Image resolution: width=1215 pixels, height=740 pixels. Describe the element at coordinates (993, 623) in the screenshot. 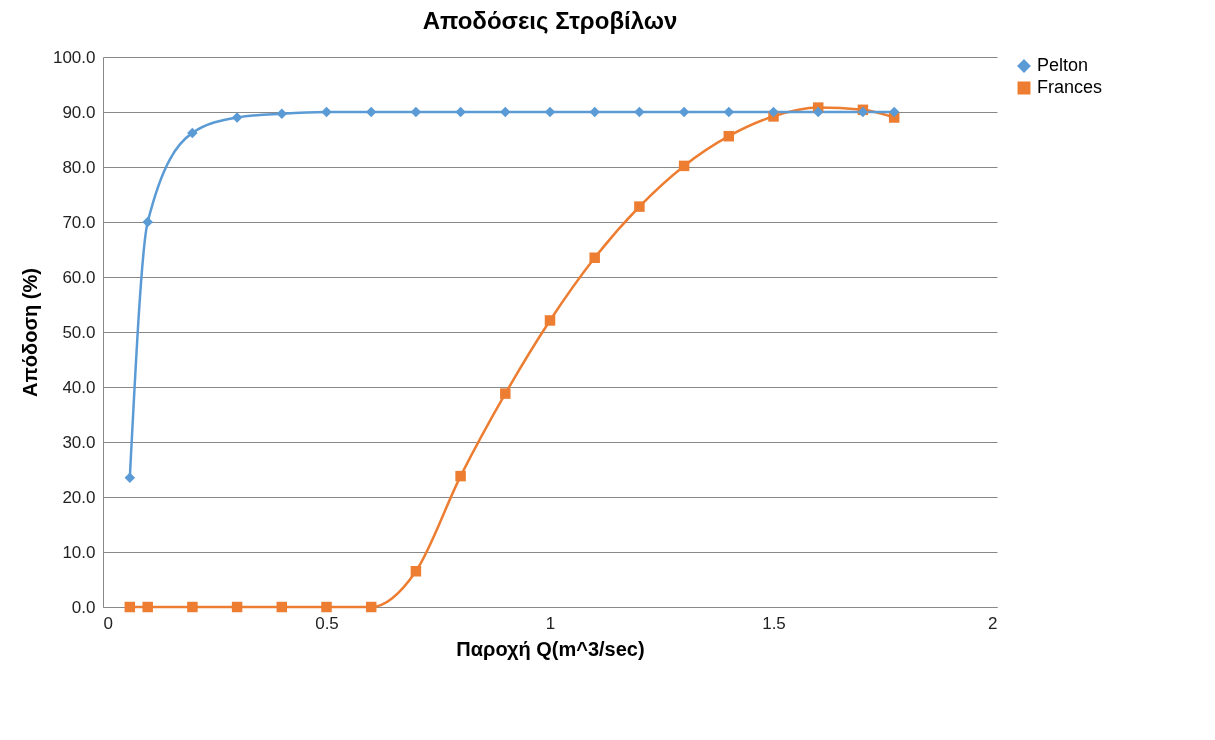

I see `x-tick-label: 2` at that location.